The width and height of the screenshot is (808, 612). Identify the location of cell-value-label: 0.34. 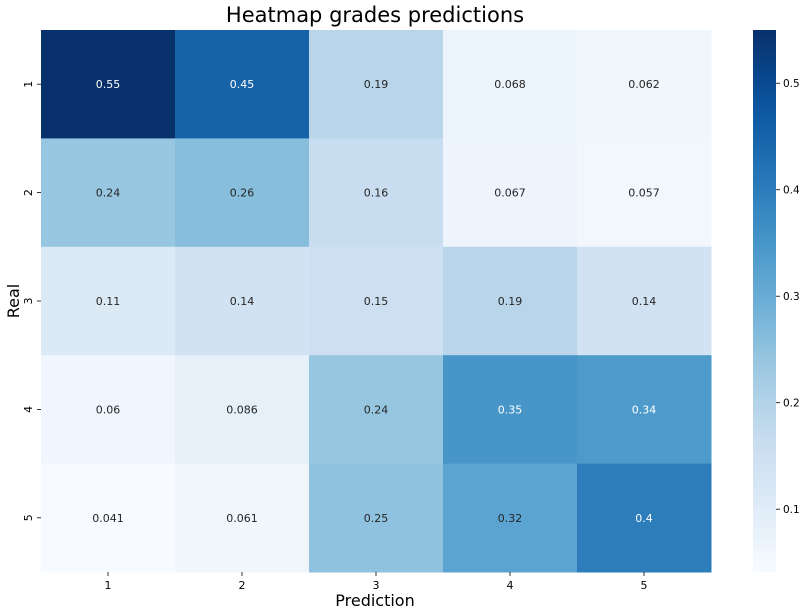
(644, 409).